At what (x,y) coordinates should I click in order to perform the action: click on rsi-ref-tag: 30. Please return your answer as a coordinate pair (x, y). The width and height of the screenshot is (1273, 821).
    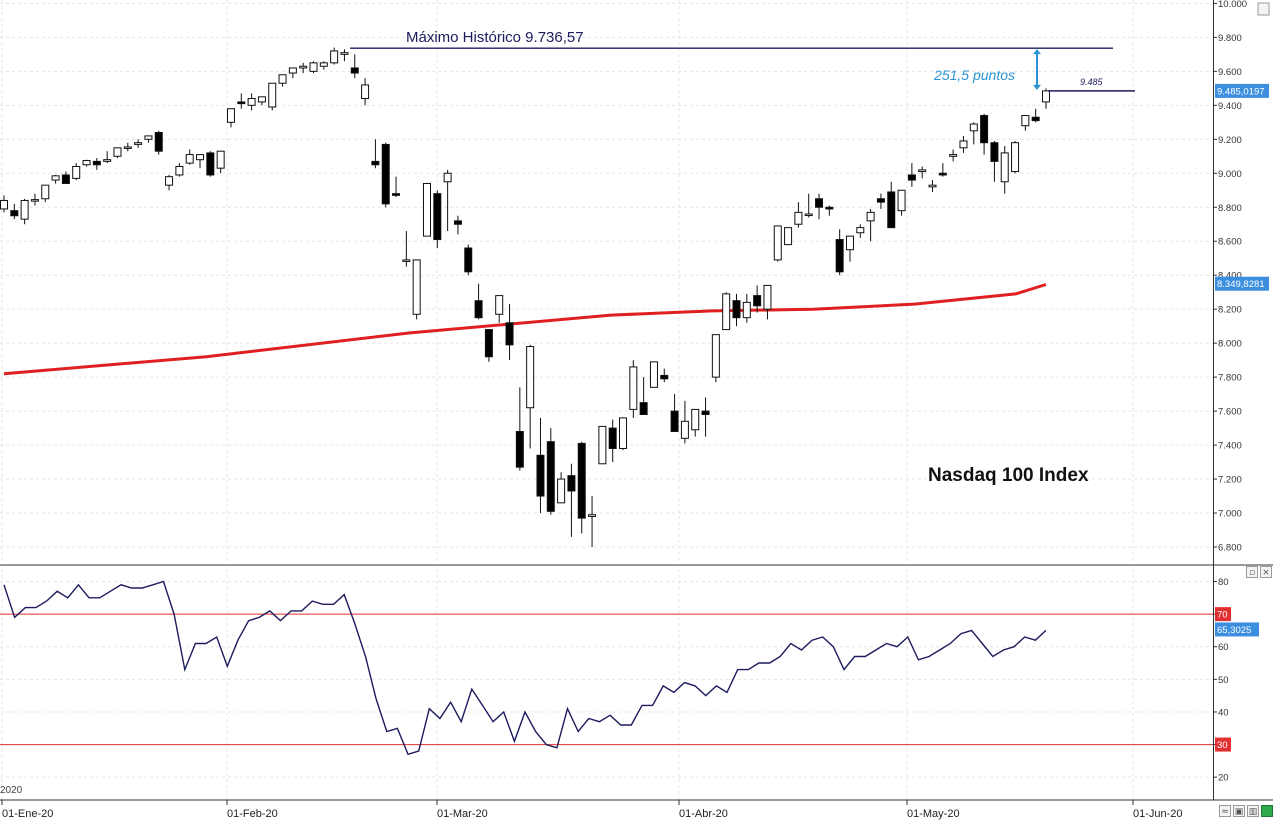
    Looking at the image, I should click on (1222, 745).